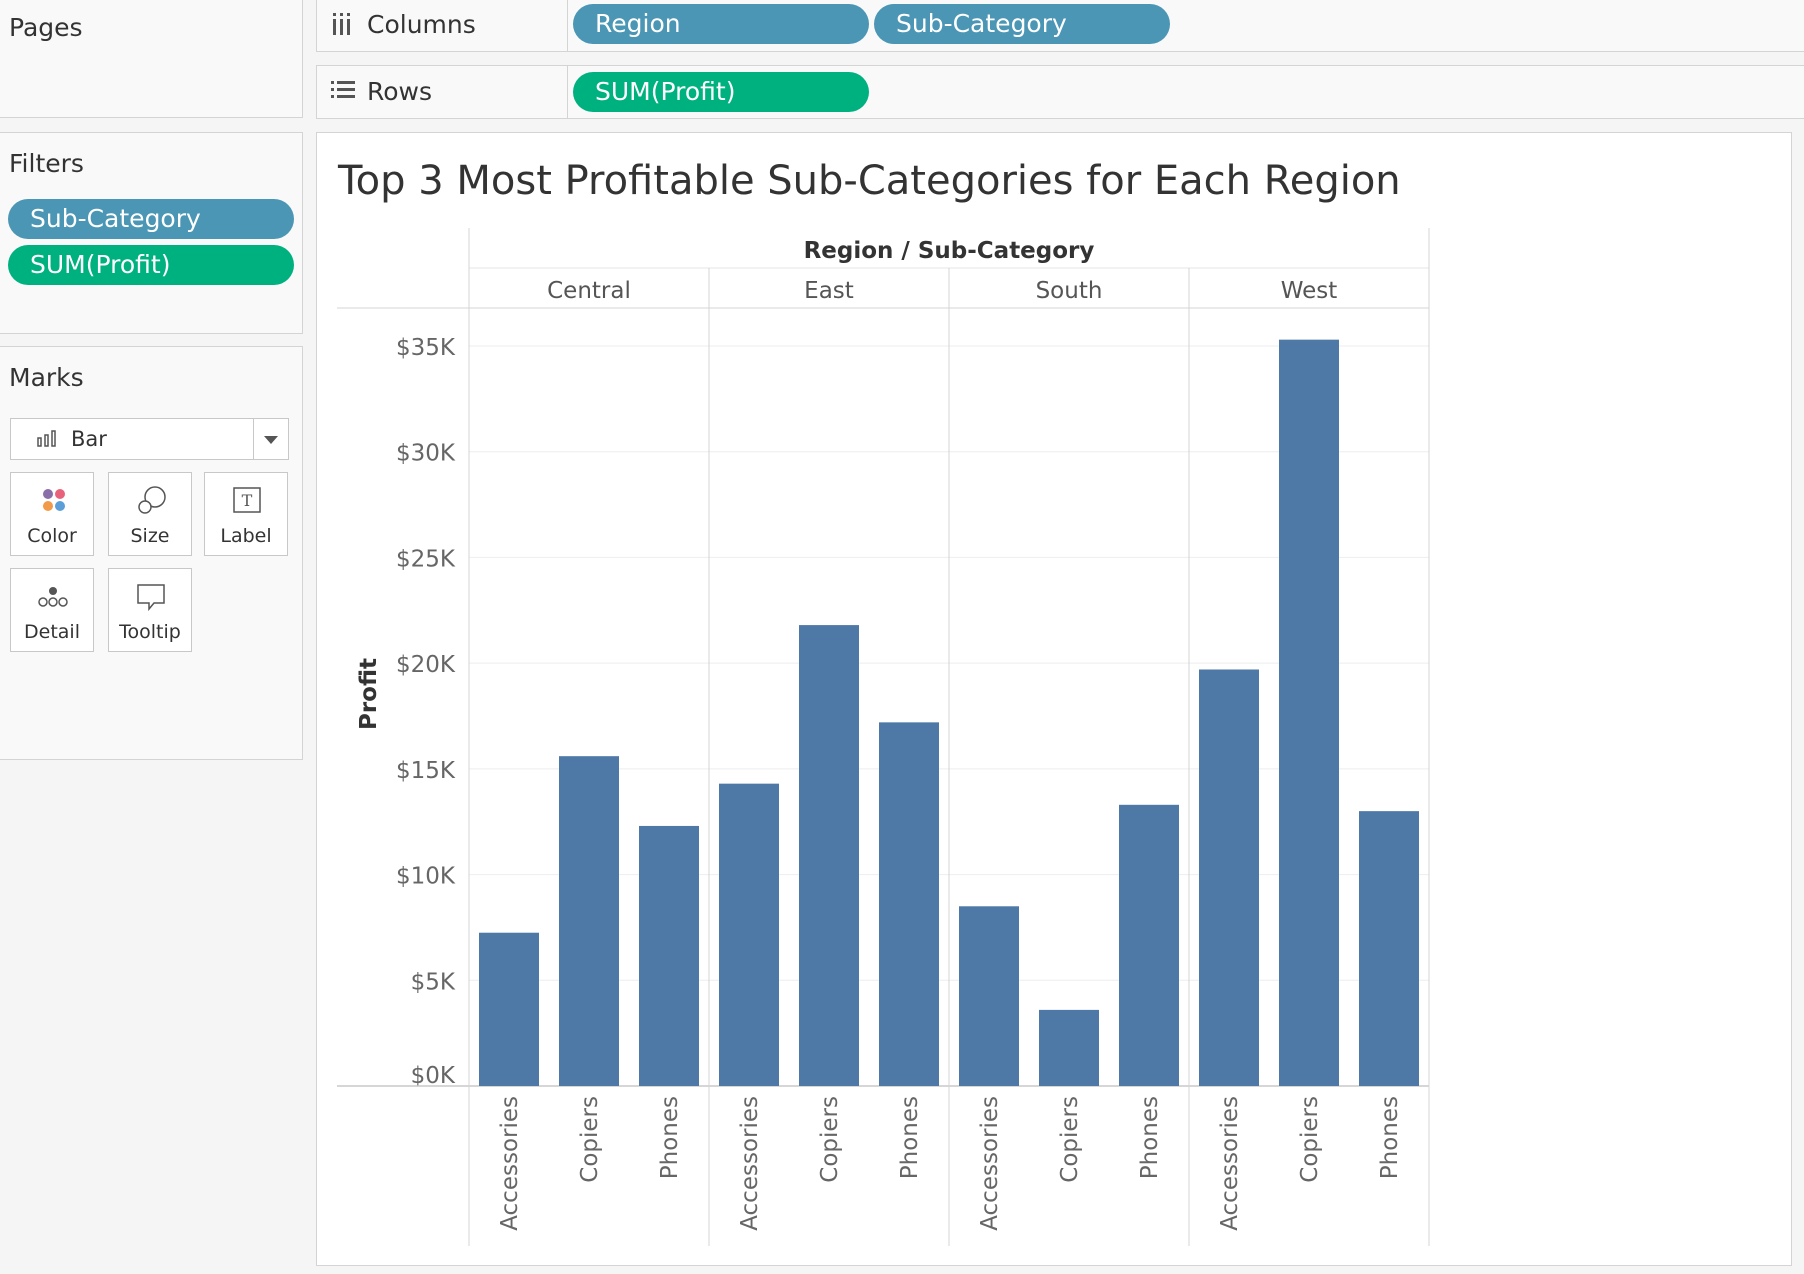 The image size is (1804, 1274). I want to click on detail-button-label: Detail, so click(52, 632).